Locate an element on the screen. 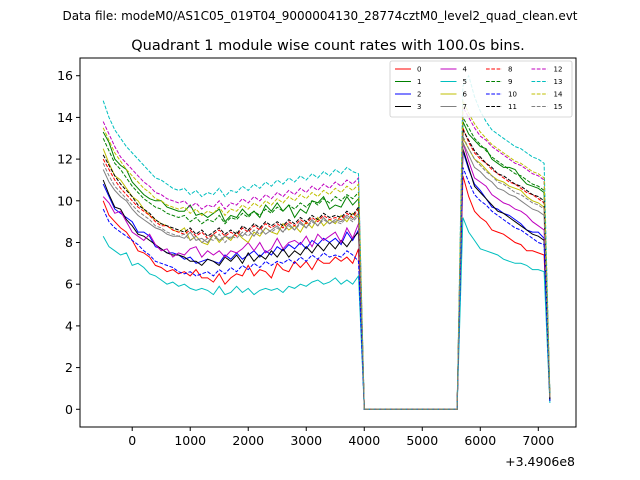  y-tick-label: 4 is located at coordinates (69, 325).